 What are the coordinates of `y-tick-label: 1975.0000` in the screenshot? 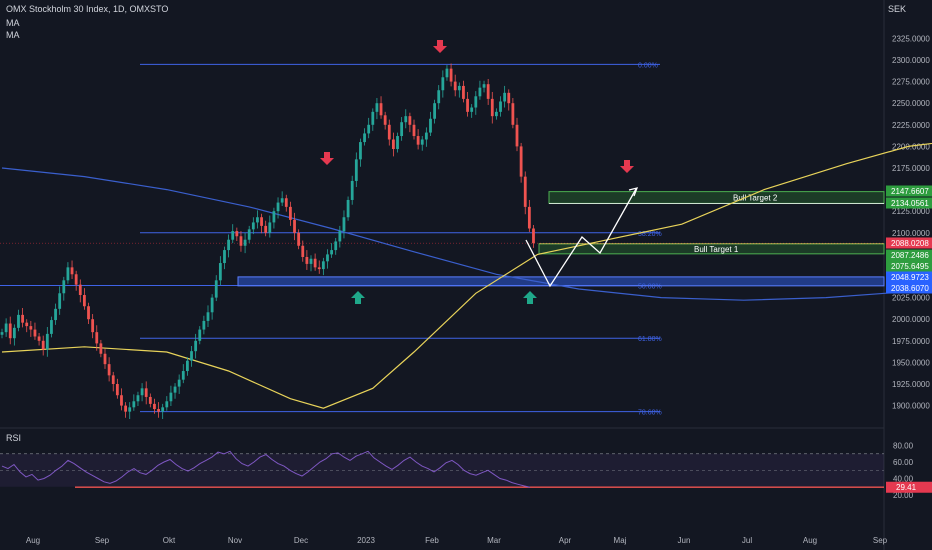 It's located at (911, 341).